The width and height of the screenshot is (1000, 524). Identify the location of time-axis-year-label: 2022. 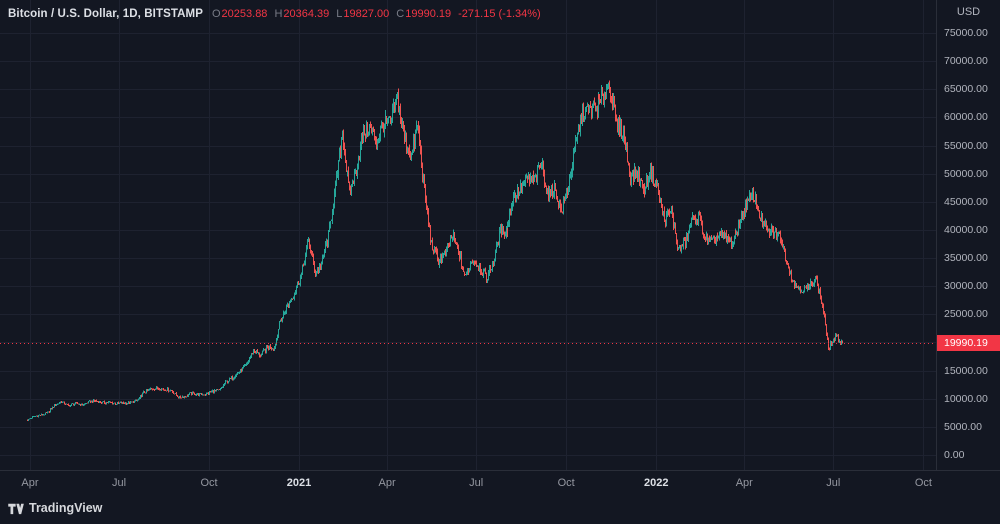
(656, 483).